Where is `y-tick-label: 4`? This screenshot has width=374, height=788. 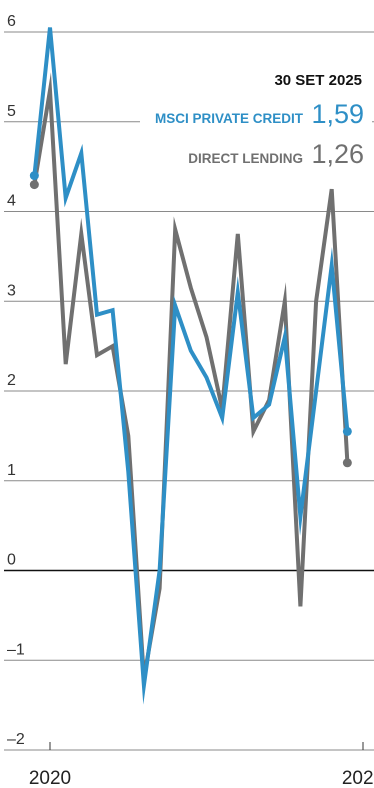 y-tick-label: 4 is located at coordinates (11, 201).